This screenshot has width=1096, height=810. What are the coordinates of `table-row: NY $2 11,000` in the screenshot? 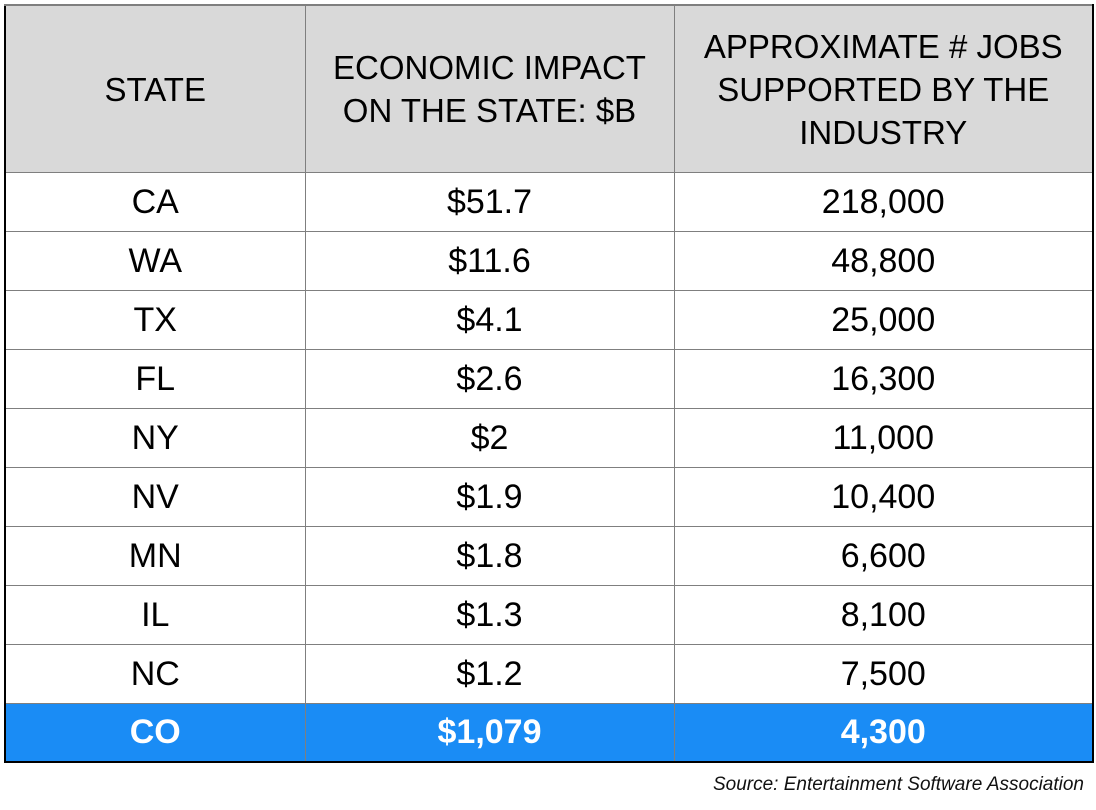 It's located at (549, 438).